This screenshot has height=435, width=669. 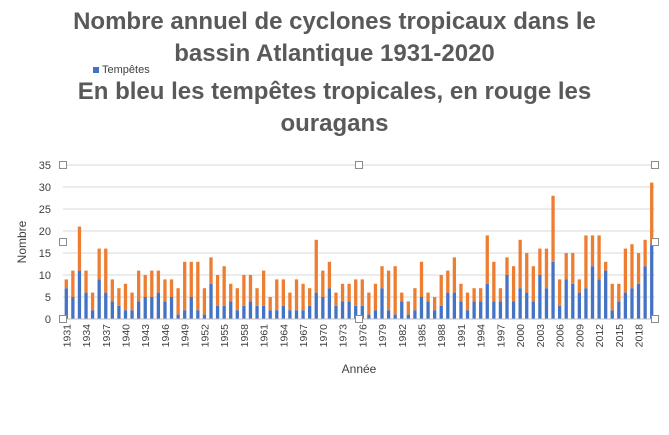 I want to click on x-tick-label: 2015, so click(x=620, y=336).